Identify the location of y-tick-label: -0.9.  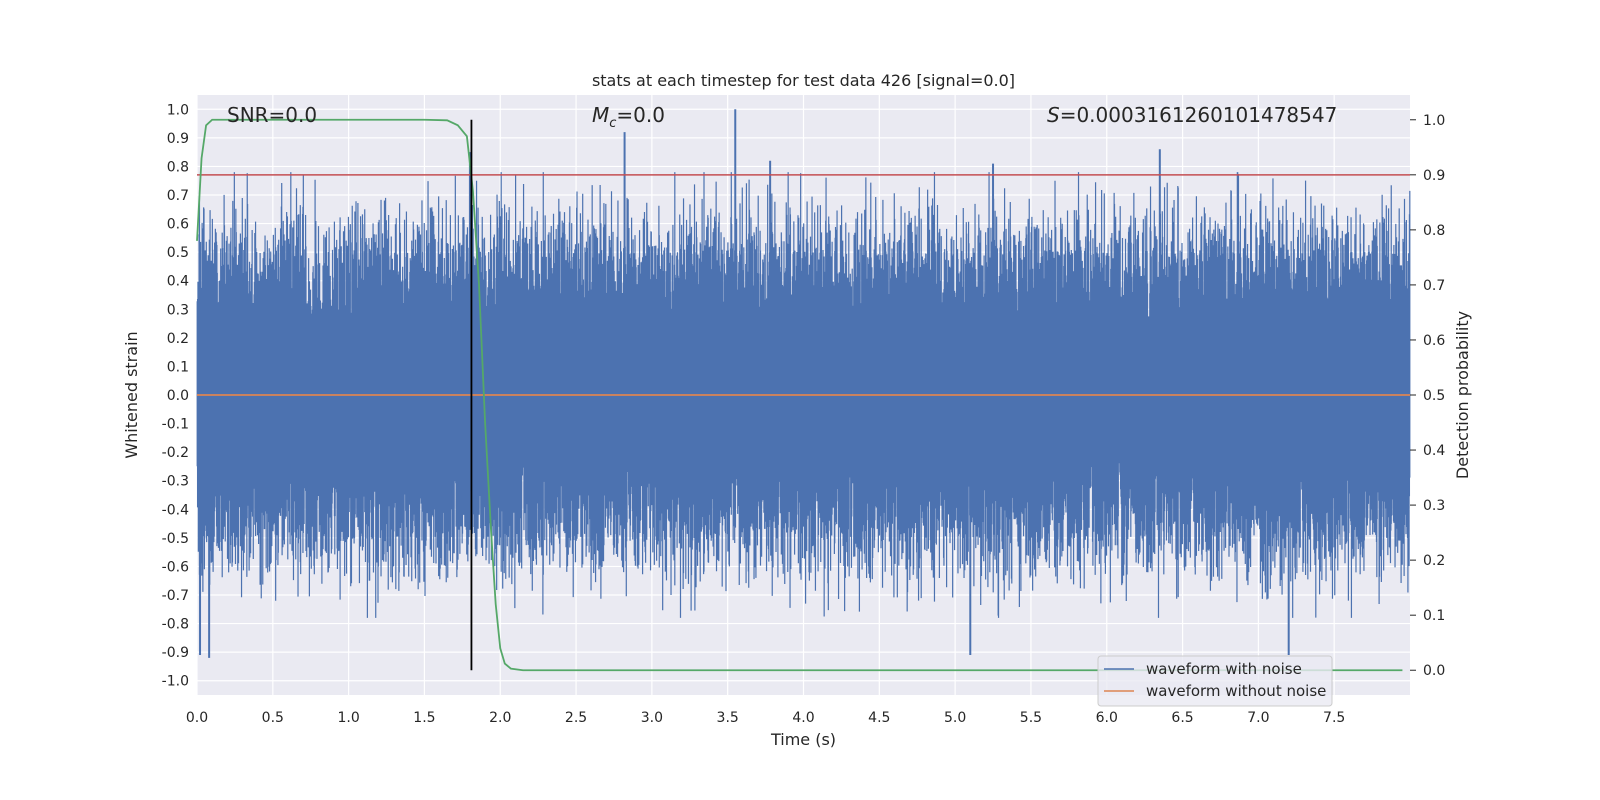
(175, 653).